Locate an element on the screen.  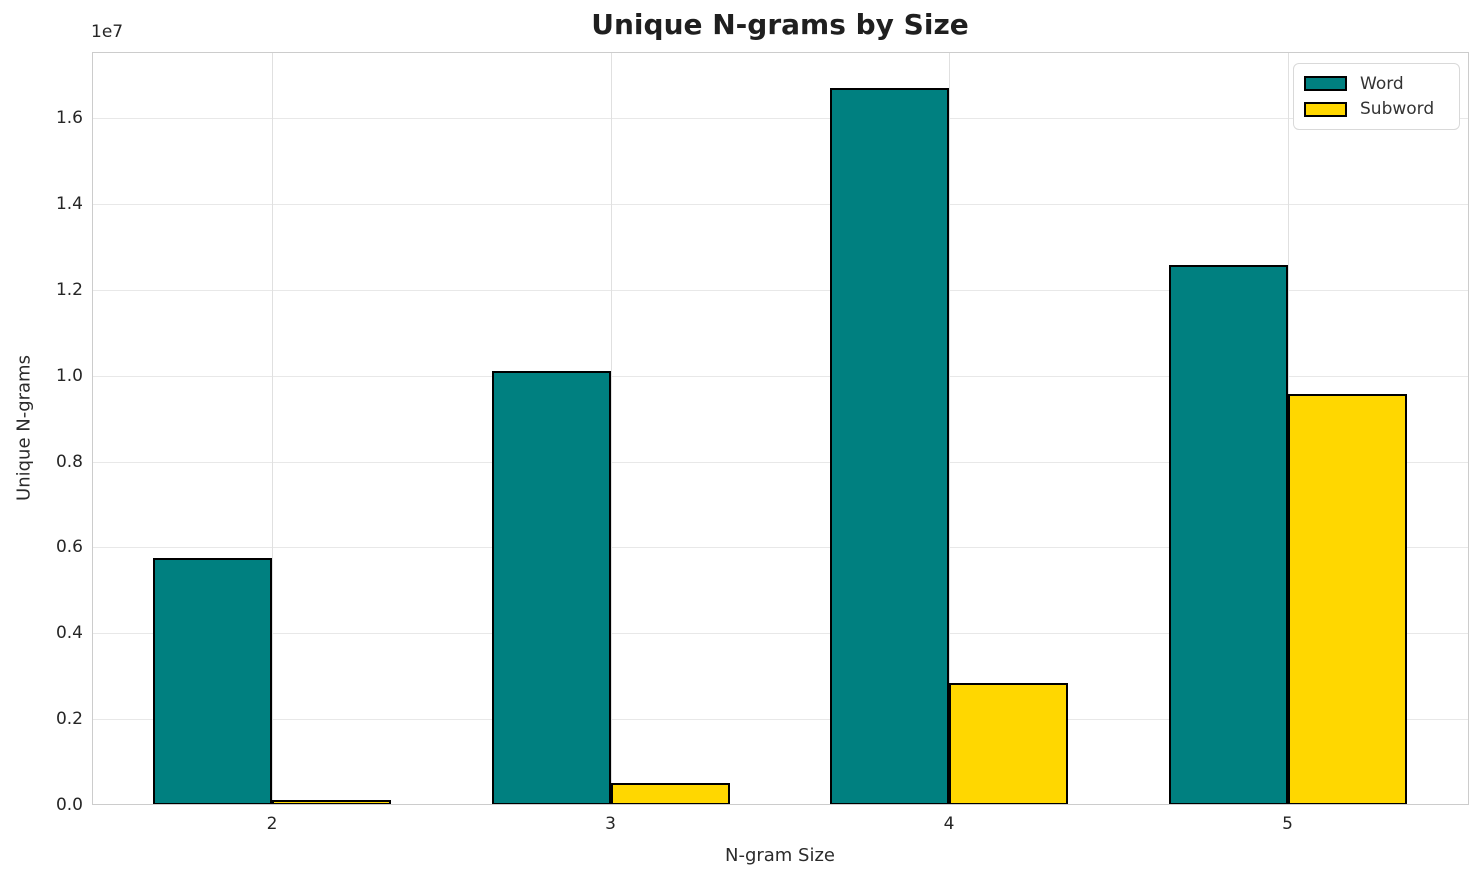
y-tick-label: 1.4 is located at coordinates (69, 203).